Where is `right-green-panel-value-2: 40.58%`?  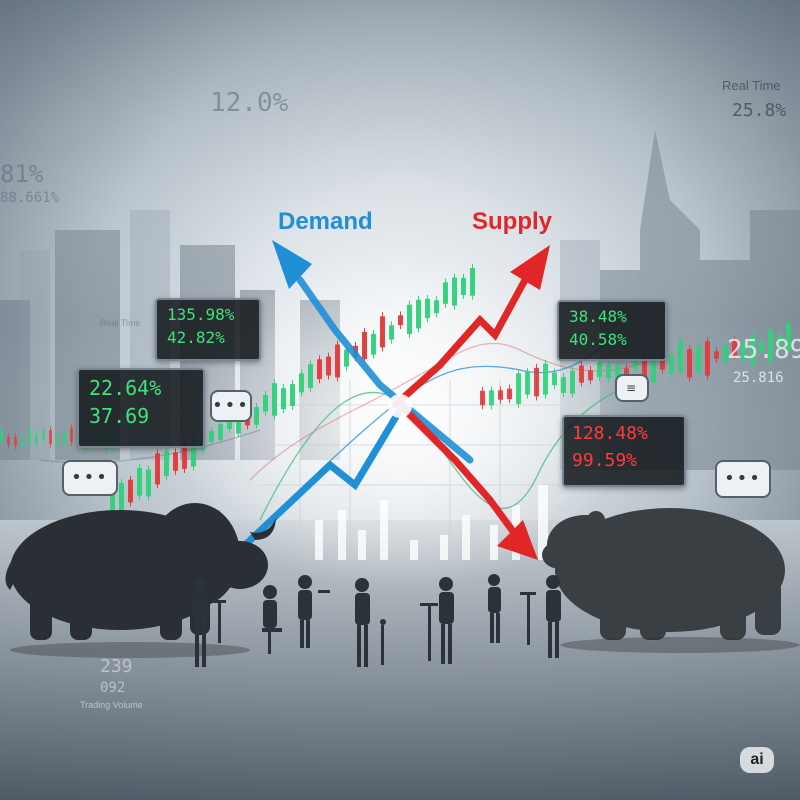
right-green-panel-value-2: 40.58% is located at coordinates (598, 339).